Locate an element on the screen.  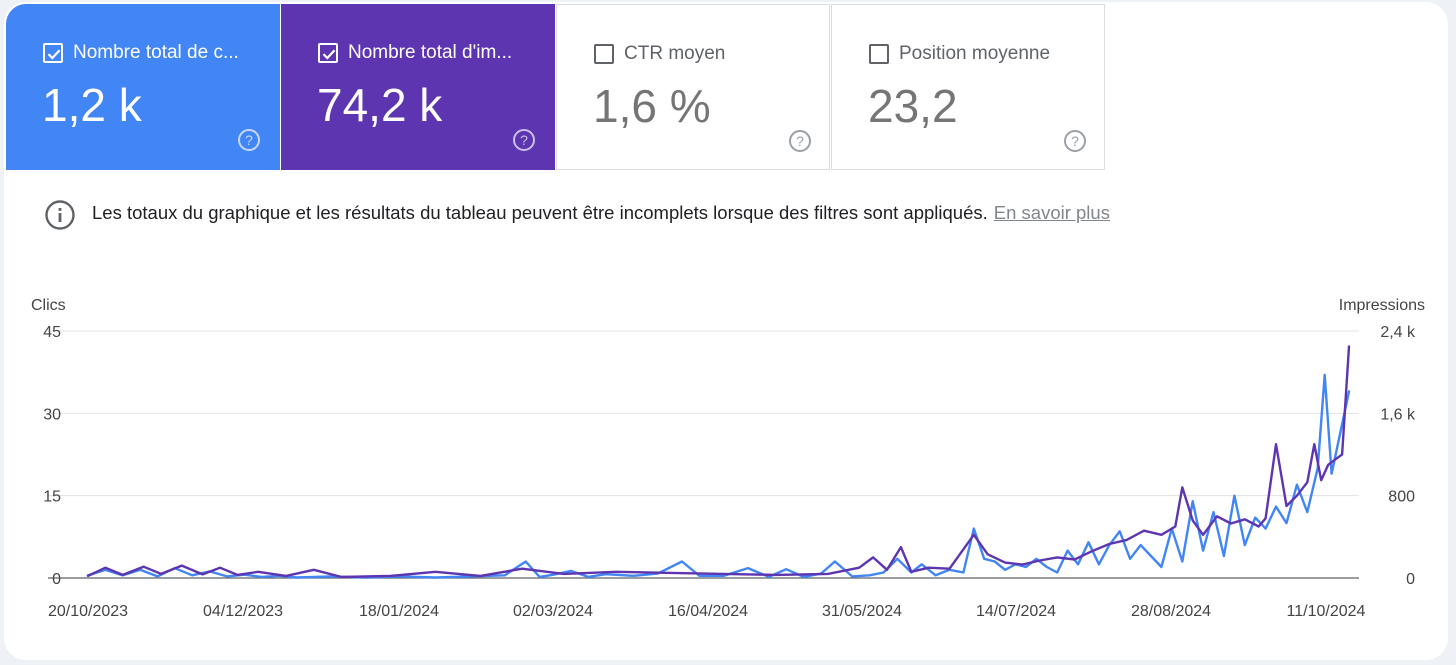
metric-tile-total-clicks: Nombre total de c... 1,2 k ? is located at coordinates (143, 87).